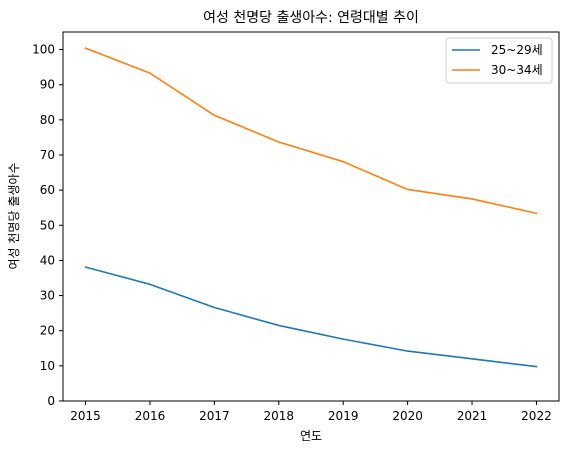  What do you see at coordinates (47, 120) in the screenshot?
I see `y-tick-label: 80` at bounding box center [47, 120].